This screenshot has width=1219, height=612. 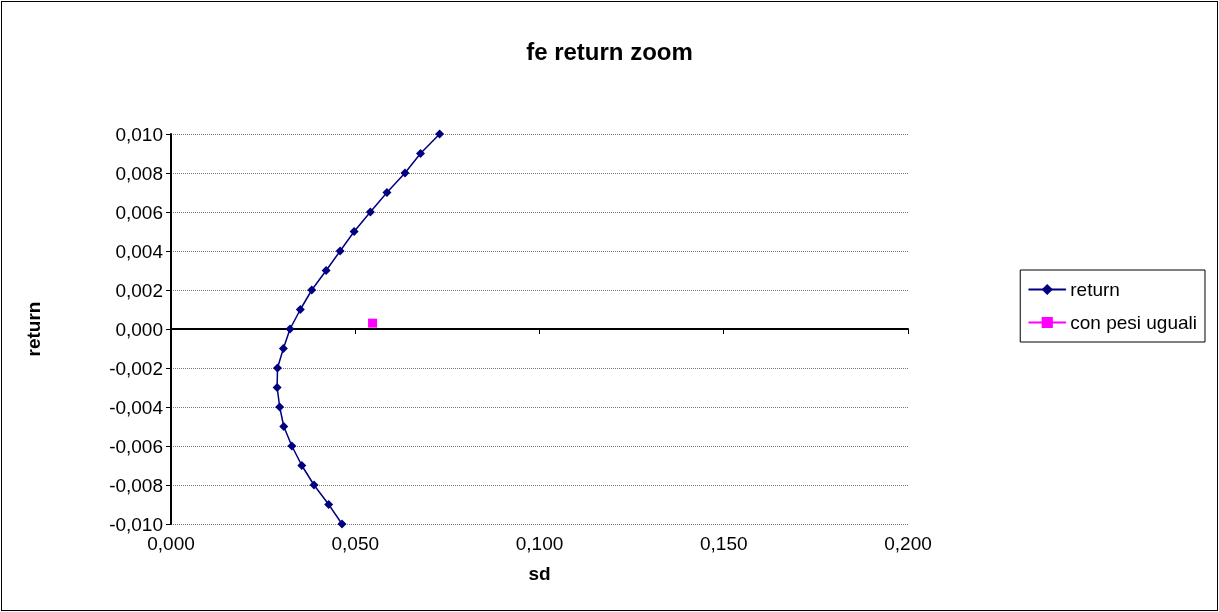 What do you see at coordinates (136, 524) in the screenshot?
I see `y-tick-label: -0,010` at bounding box center [136, 524].